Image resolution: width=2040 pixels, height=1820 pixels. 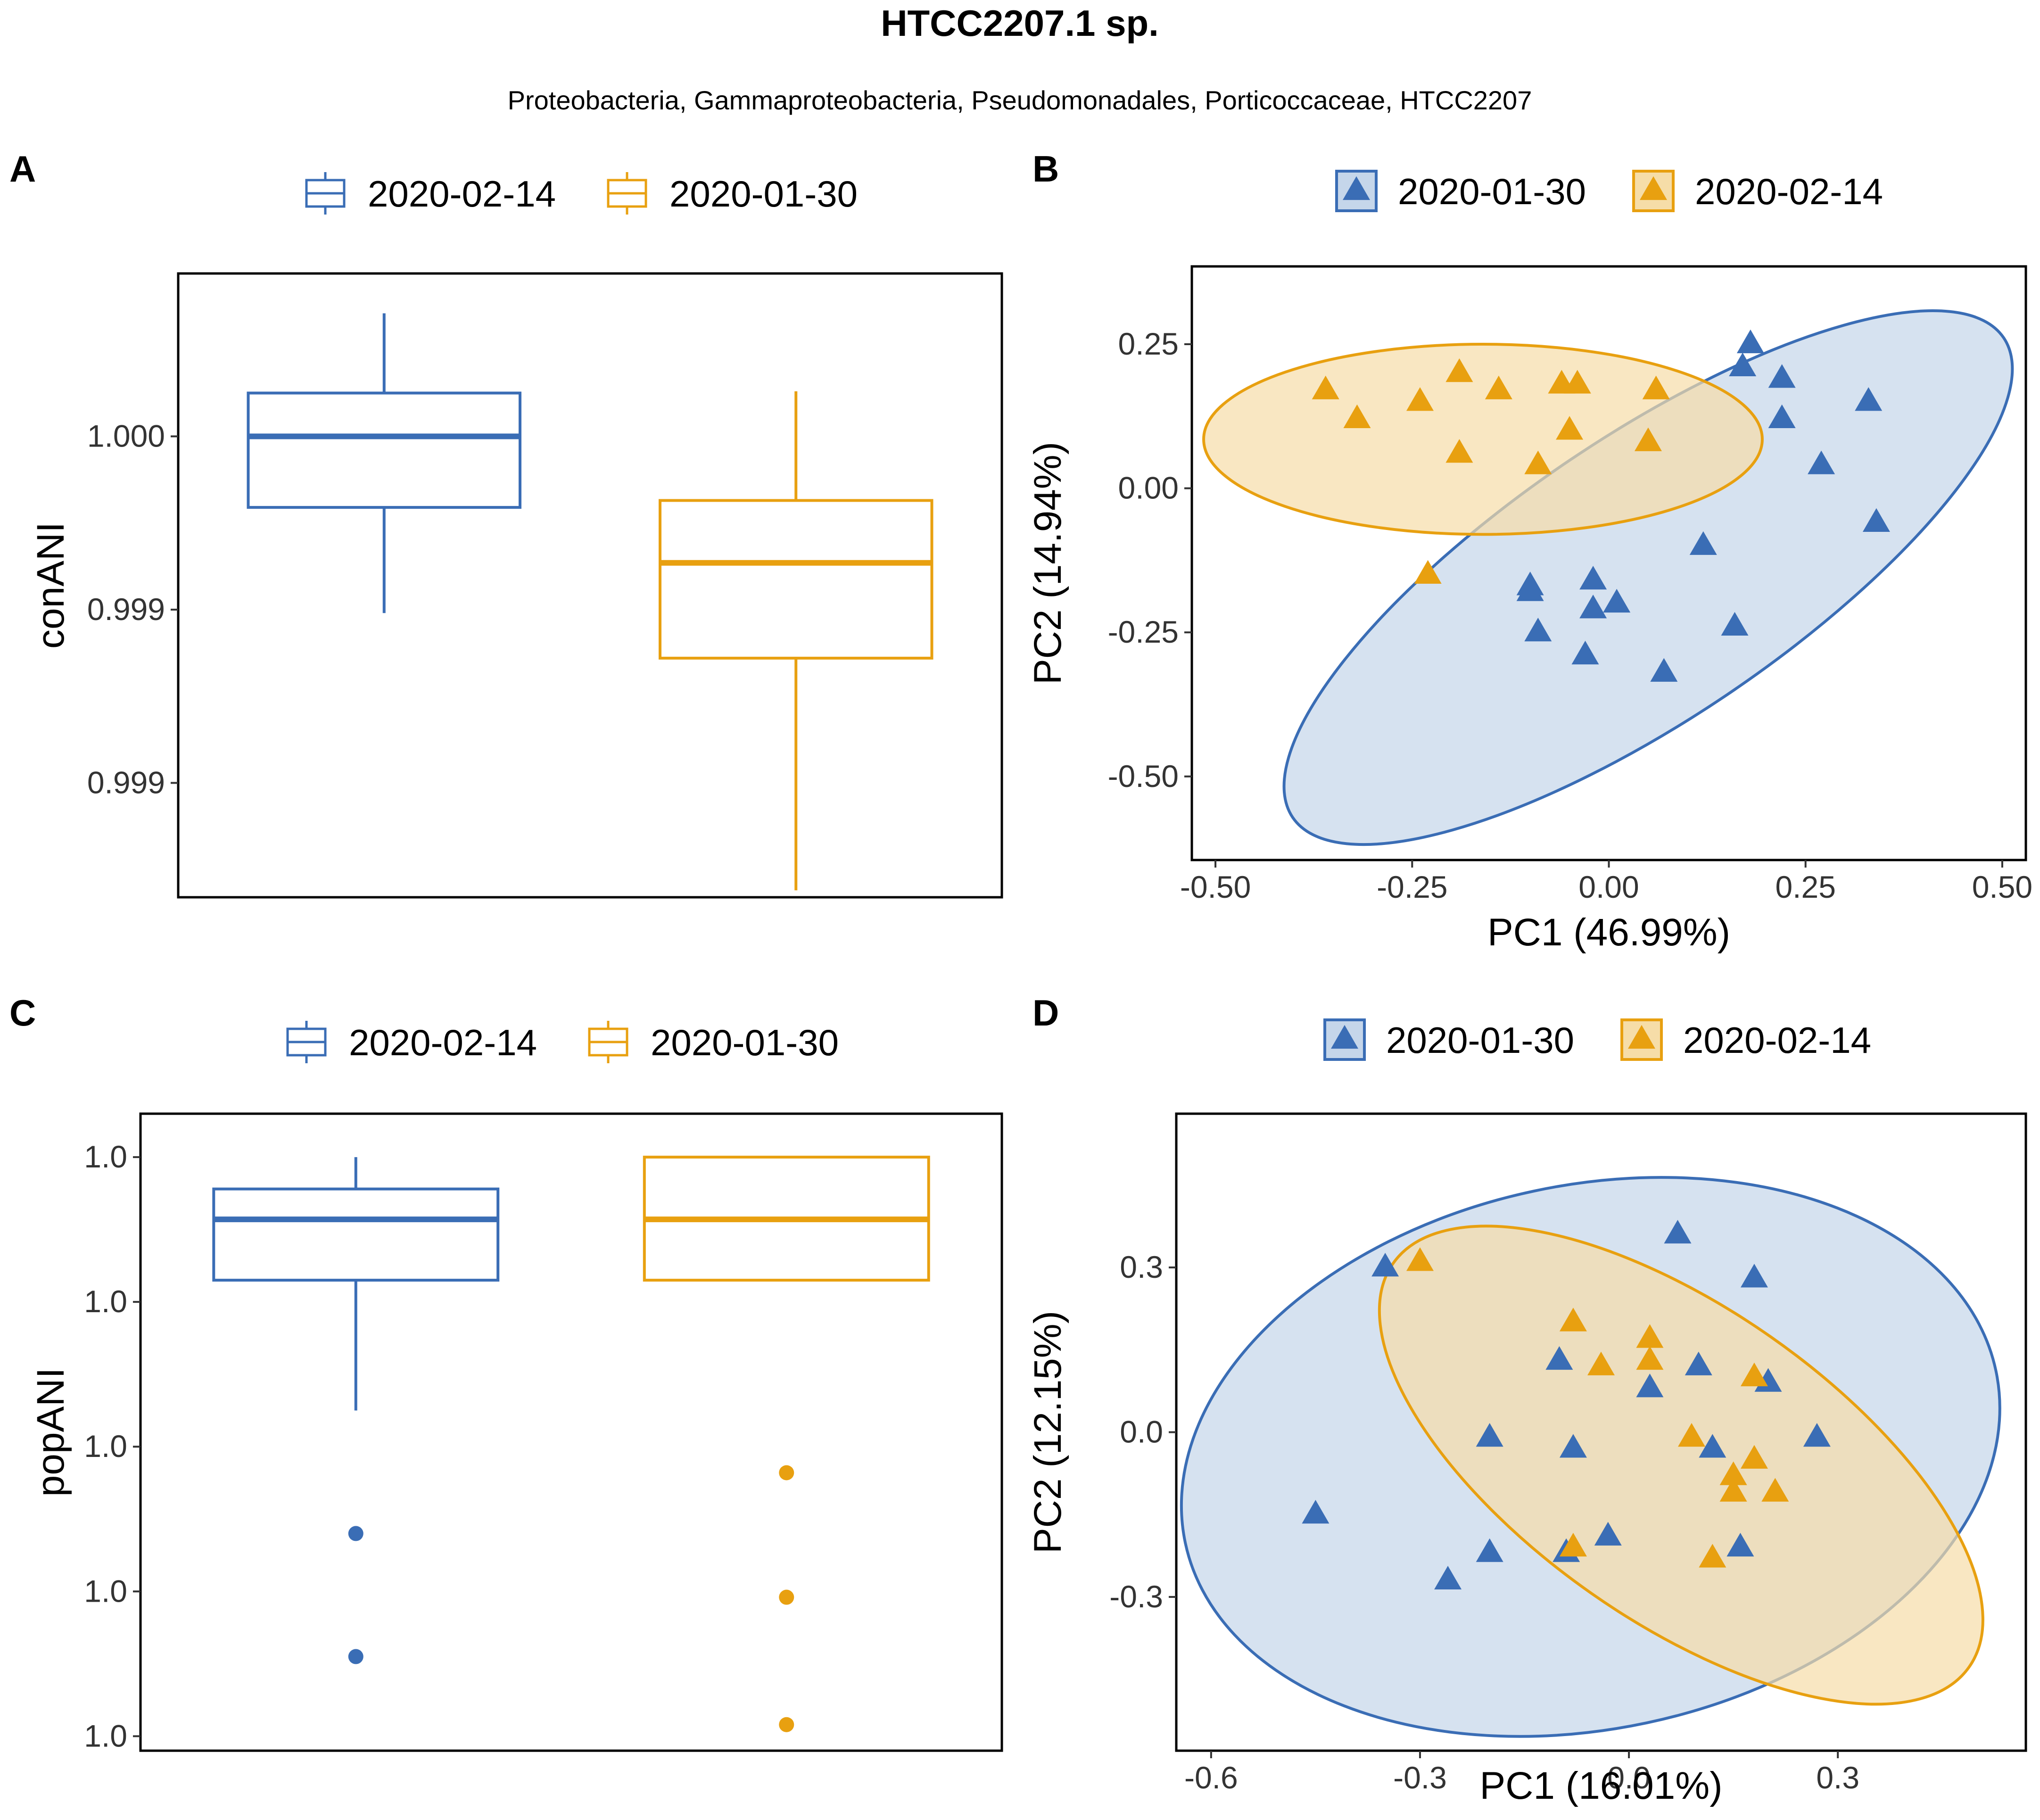 What do you see at coordinates (1420, 1778) in the screenshot?
I see `x-tick-label: -0.3` at bounding box center [1420, 1778].